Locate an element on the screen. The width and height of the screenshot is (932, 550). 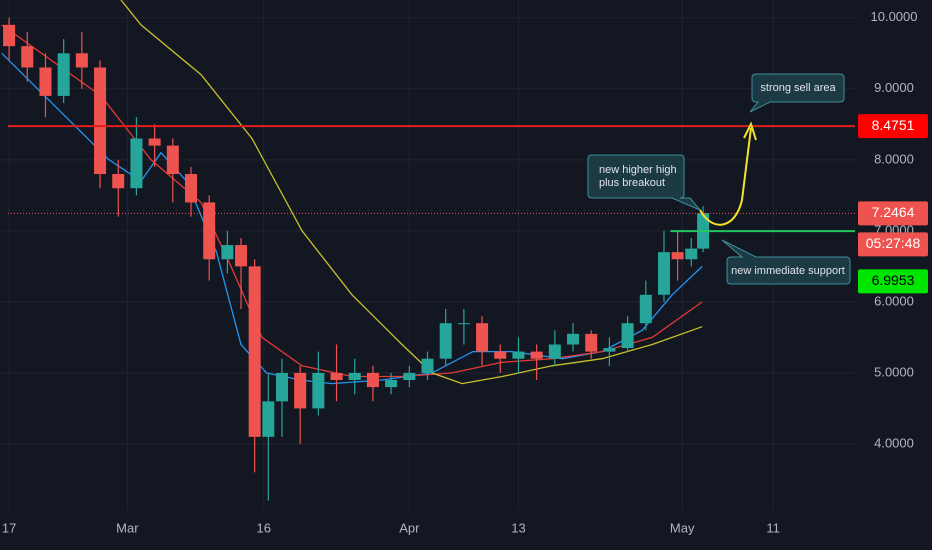
countdown: 05:27:48 is located at coordinates (893, 243).